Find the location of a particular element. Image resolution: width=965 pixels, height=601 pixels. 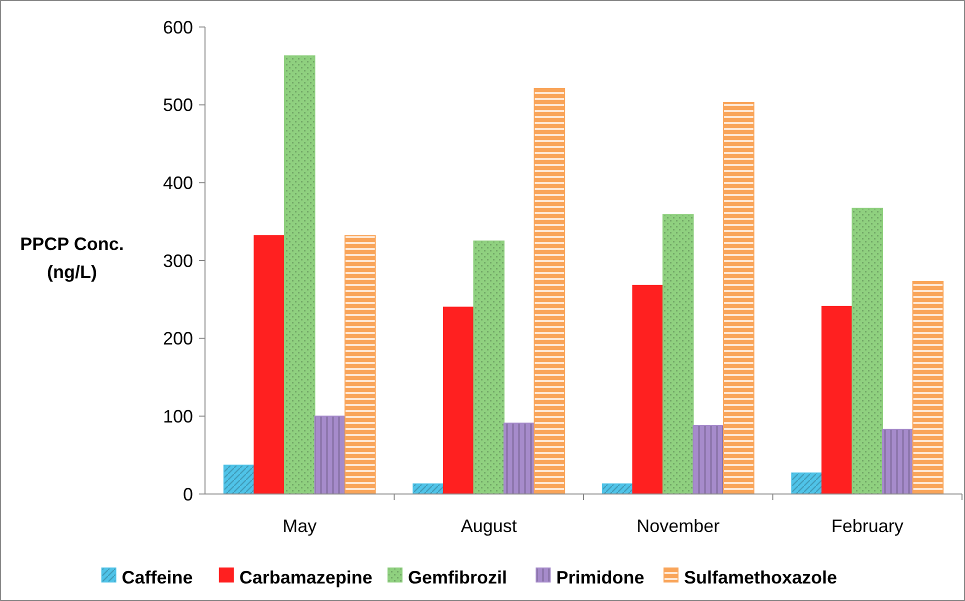

x-tick-label: February is located at coordinates (867, 526).